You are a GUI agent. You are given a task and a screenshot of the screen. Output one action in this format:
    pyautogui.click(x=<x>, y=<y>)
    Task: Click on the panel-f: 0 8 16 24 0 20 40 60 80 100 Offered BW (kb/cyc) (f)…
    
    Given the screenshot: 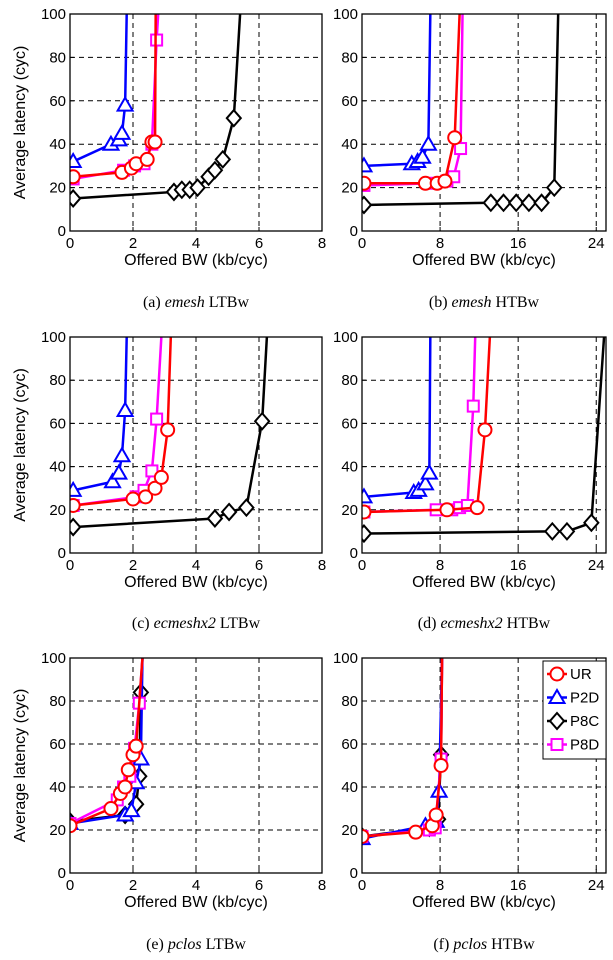 What is the action you would take?
    pyautogui.click(x=470, y=801)
    